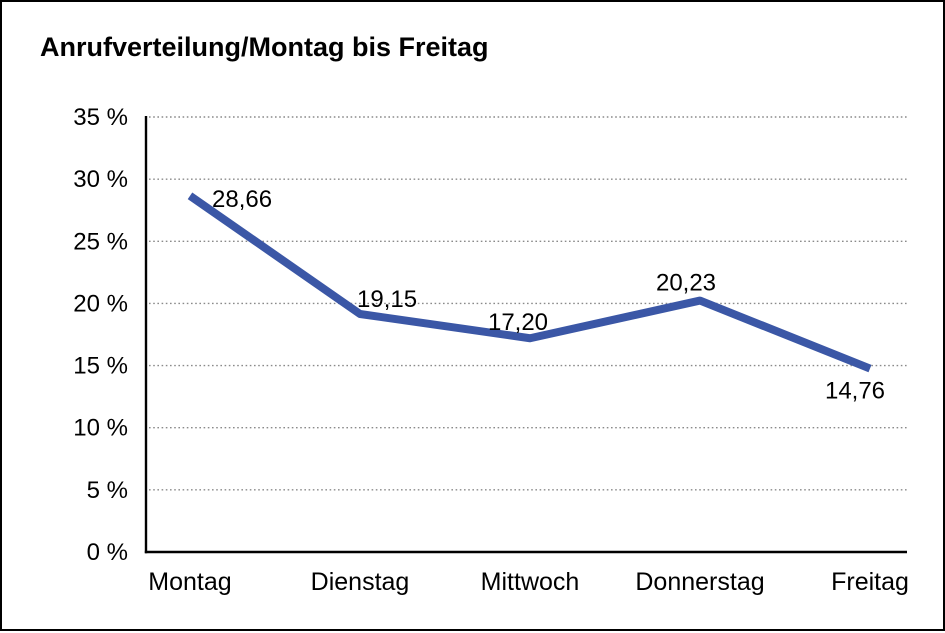  What do you see at coordinates (107, 490) in the screenshot?
I see `y-axis-tick-label: 5 %` at bounding box center [107, 490].